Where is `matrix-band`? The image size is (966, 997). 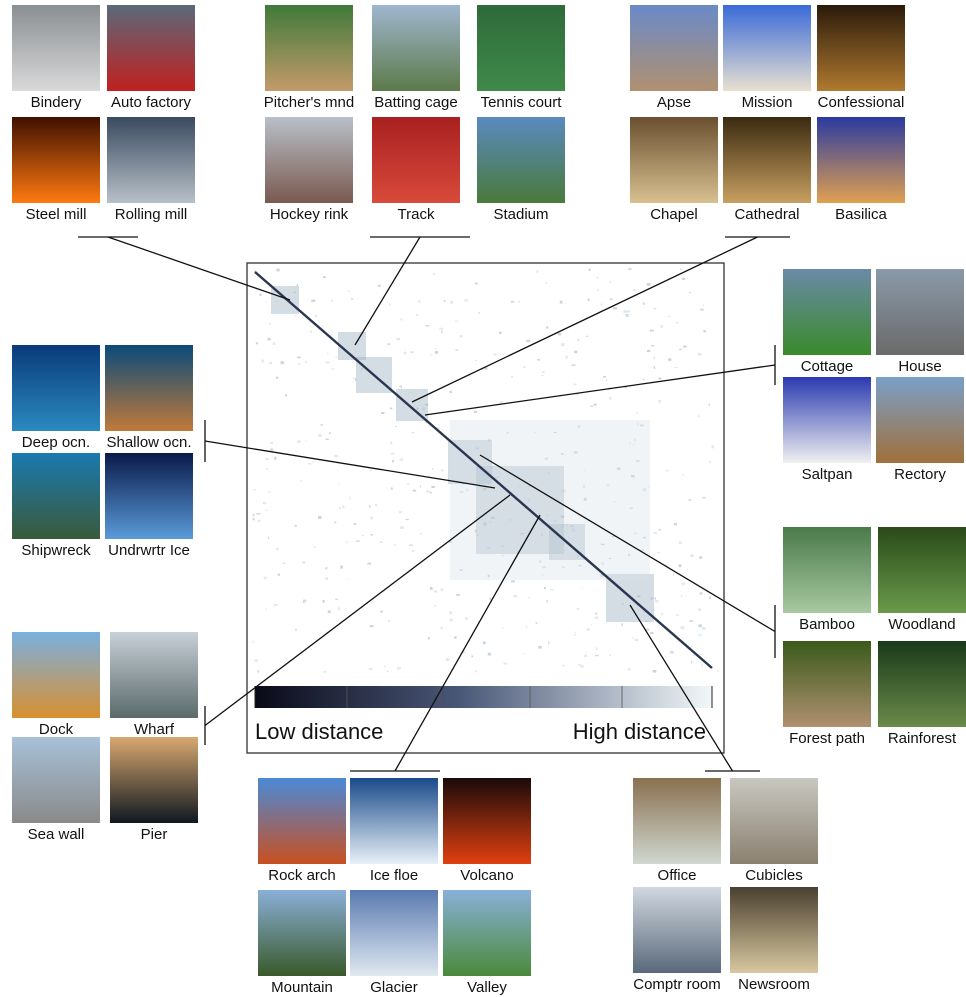
matrix-band is located at coordinates (550, 500).